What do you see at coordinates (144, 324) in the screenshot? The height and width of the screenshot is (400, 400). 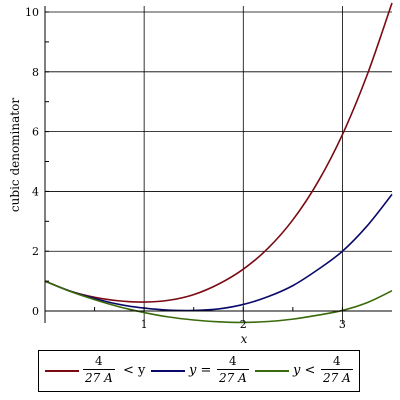 I see `x-tick-label: 1` at bounding box center [144, 324].